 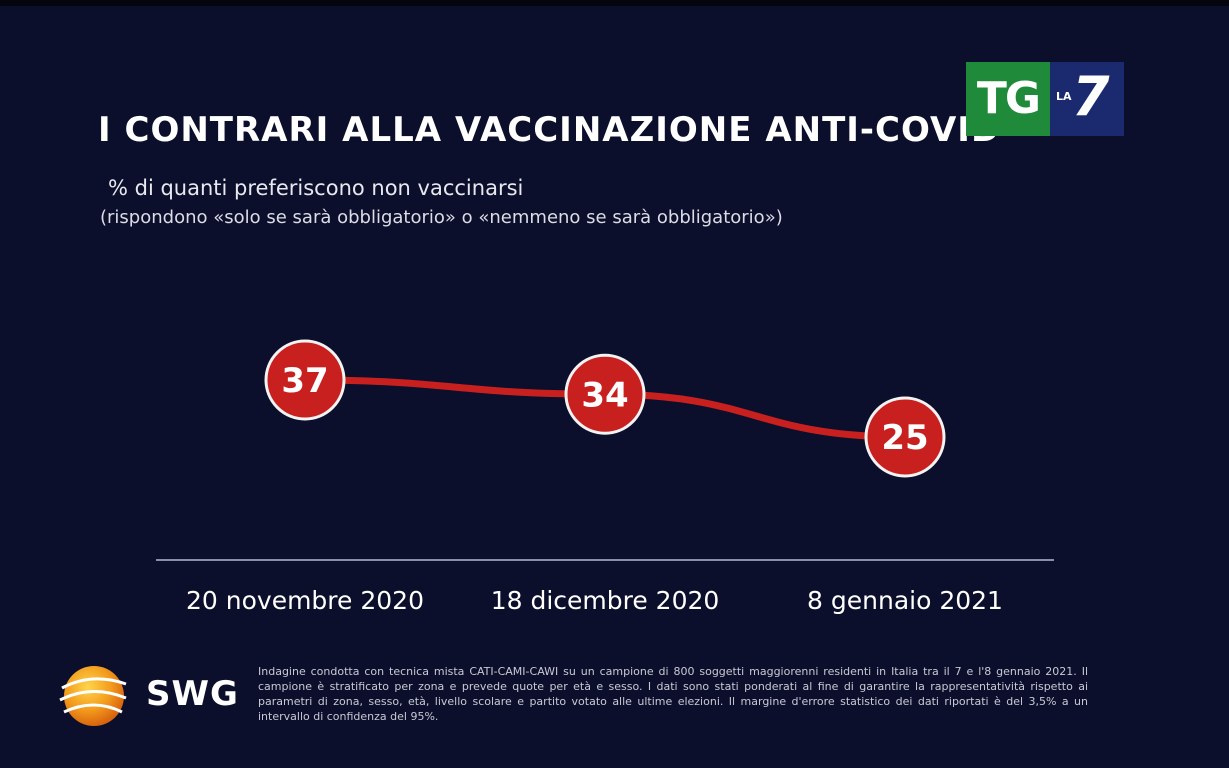 I want to click on seven-logo-text: 7, so click(x=1091, y=96).